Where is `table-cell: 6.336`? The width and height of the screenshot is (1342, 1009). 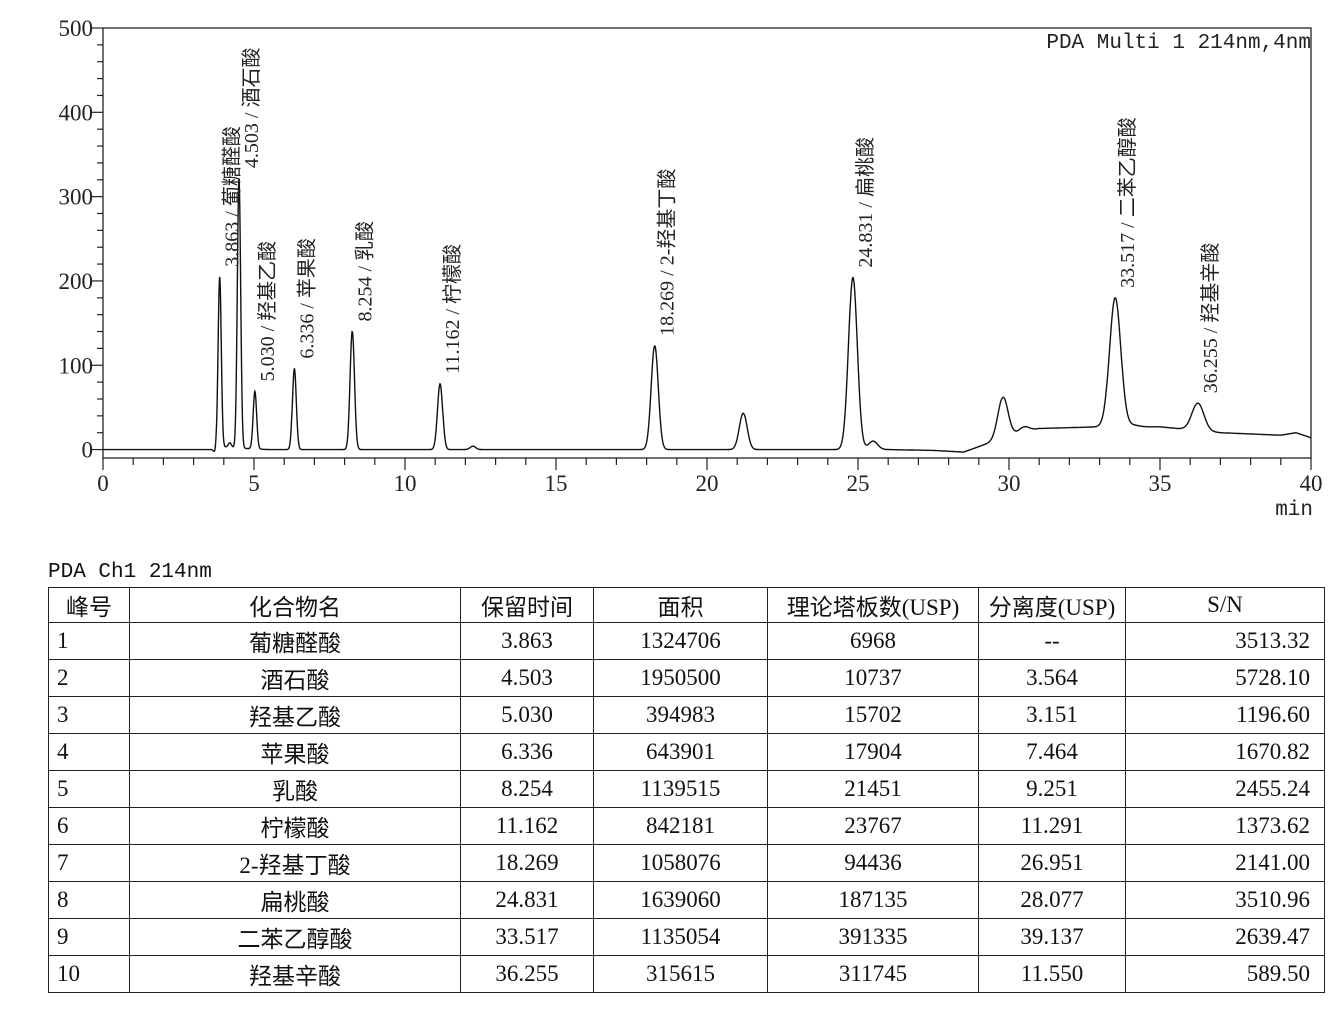 table-cell: 6.336 is located at coordinates (527, 752).